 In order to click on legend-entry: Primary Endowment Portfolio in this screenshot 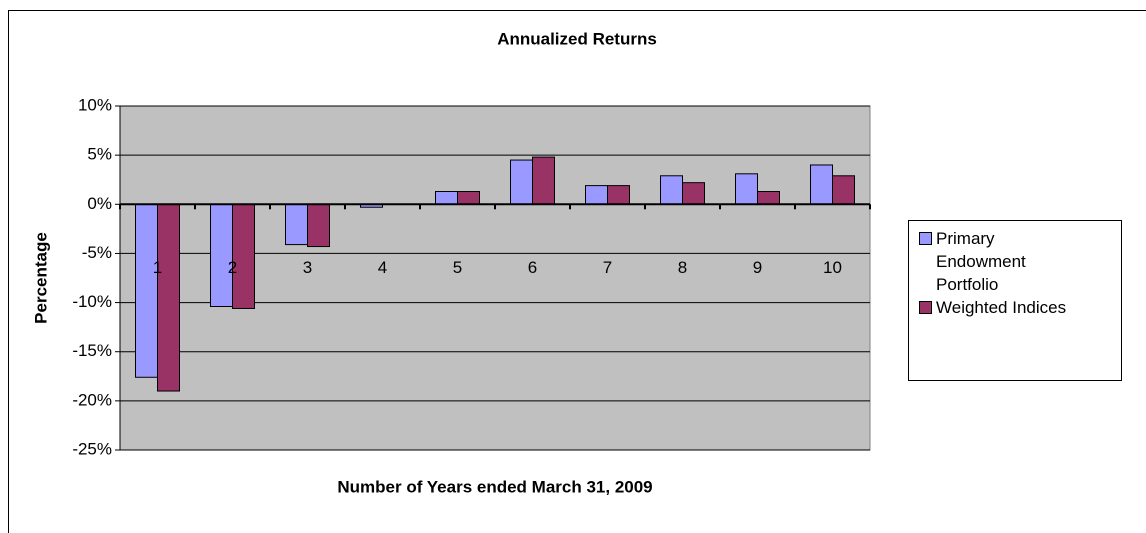, I will do `click(1020, 261)`.